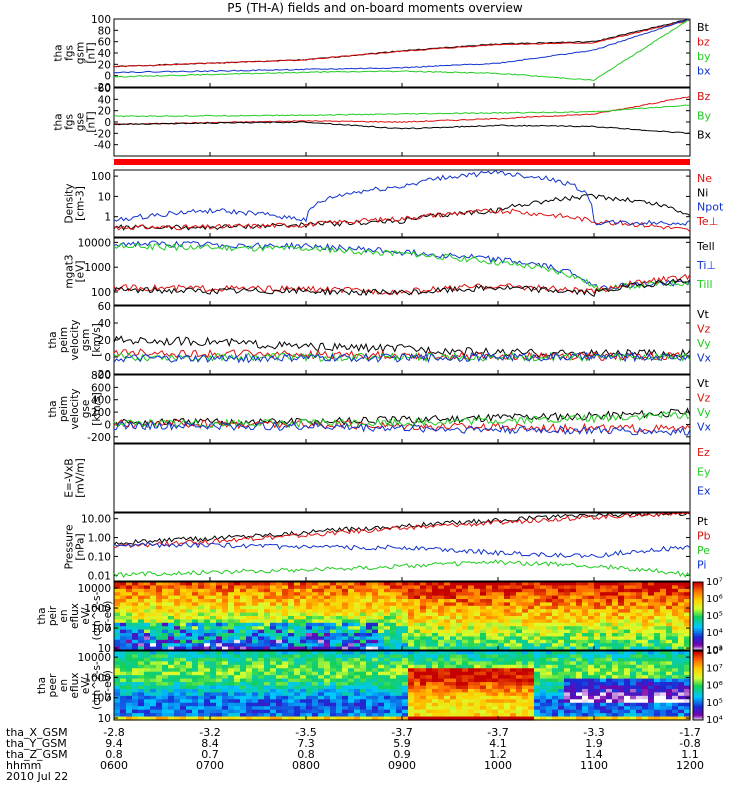 This screenshot has height=800, width=750. I want to click on panel-frame, so click(402, 340).